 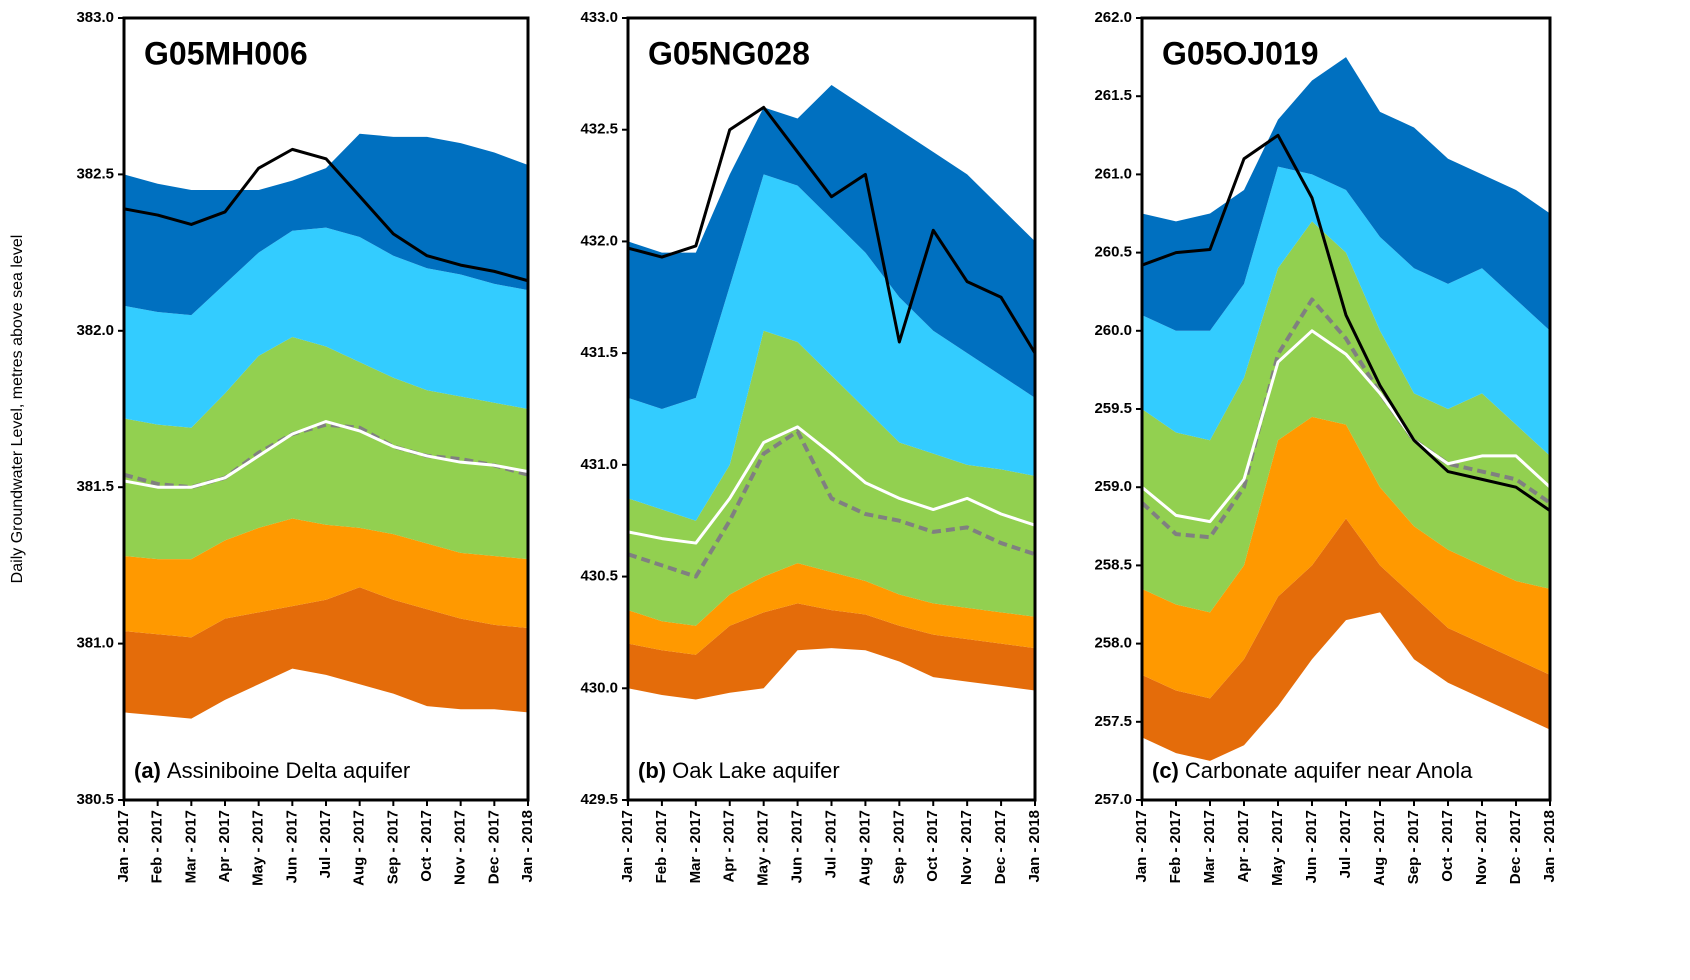 I want to click on y-tick-label: 432.0, so click(x=599, y=240).